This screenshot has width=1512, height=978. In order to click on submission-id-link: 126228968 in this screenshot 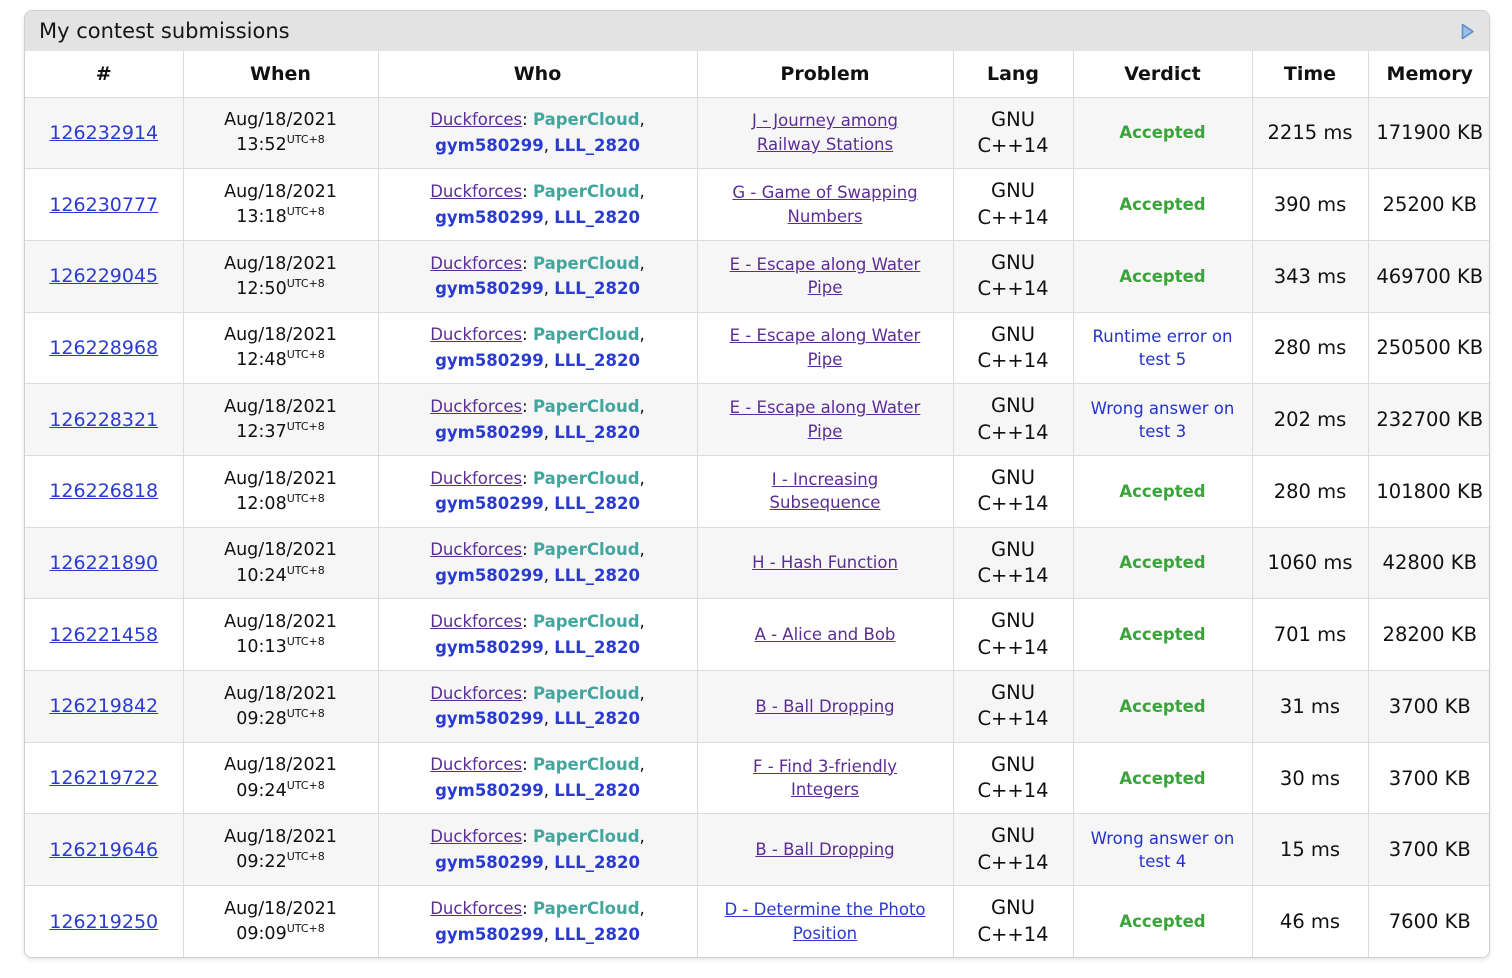, I will do `click(104, 347)`.